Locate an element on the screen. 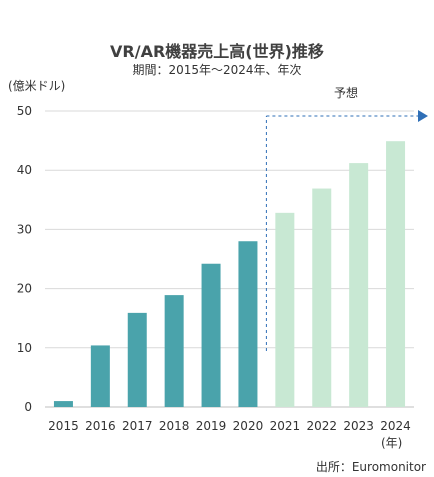 This screenshot has width=434, height=477. x-tick-label: 2019 is located at coordinates (211, 426).